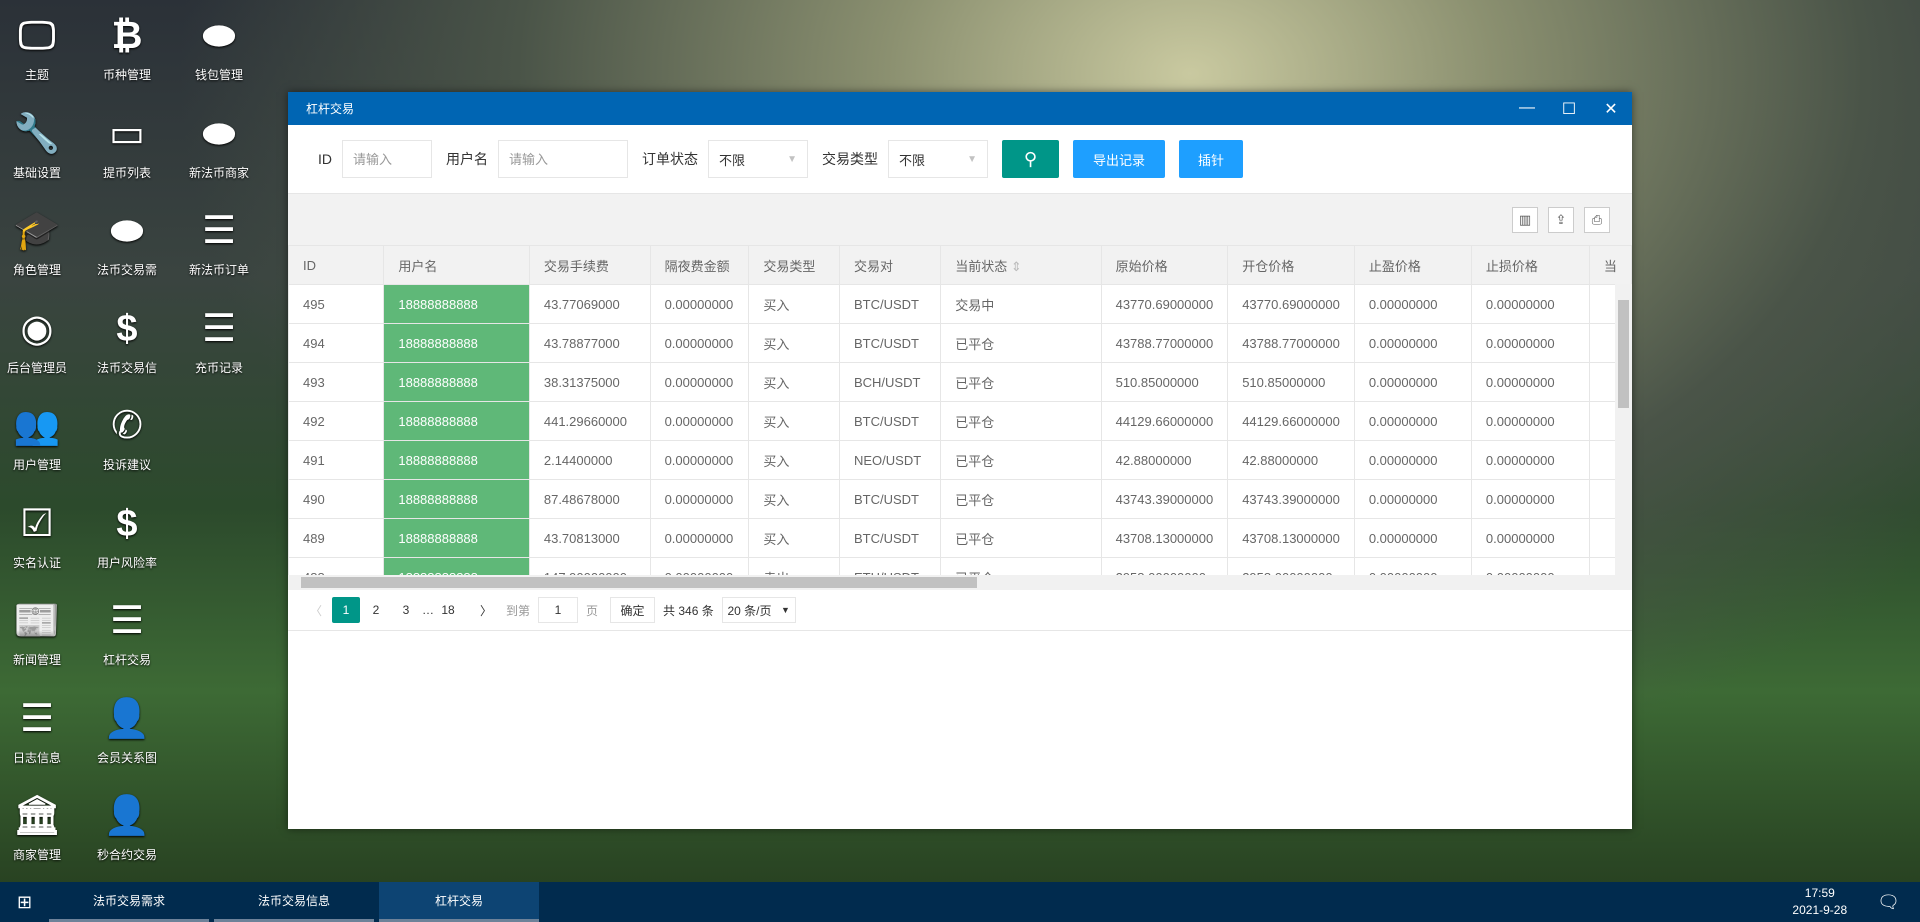  Describe the element at coordinates (448, 610) in the screenshot. I see `page-18: 18` at that location.